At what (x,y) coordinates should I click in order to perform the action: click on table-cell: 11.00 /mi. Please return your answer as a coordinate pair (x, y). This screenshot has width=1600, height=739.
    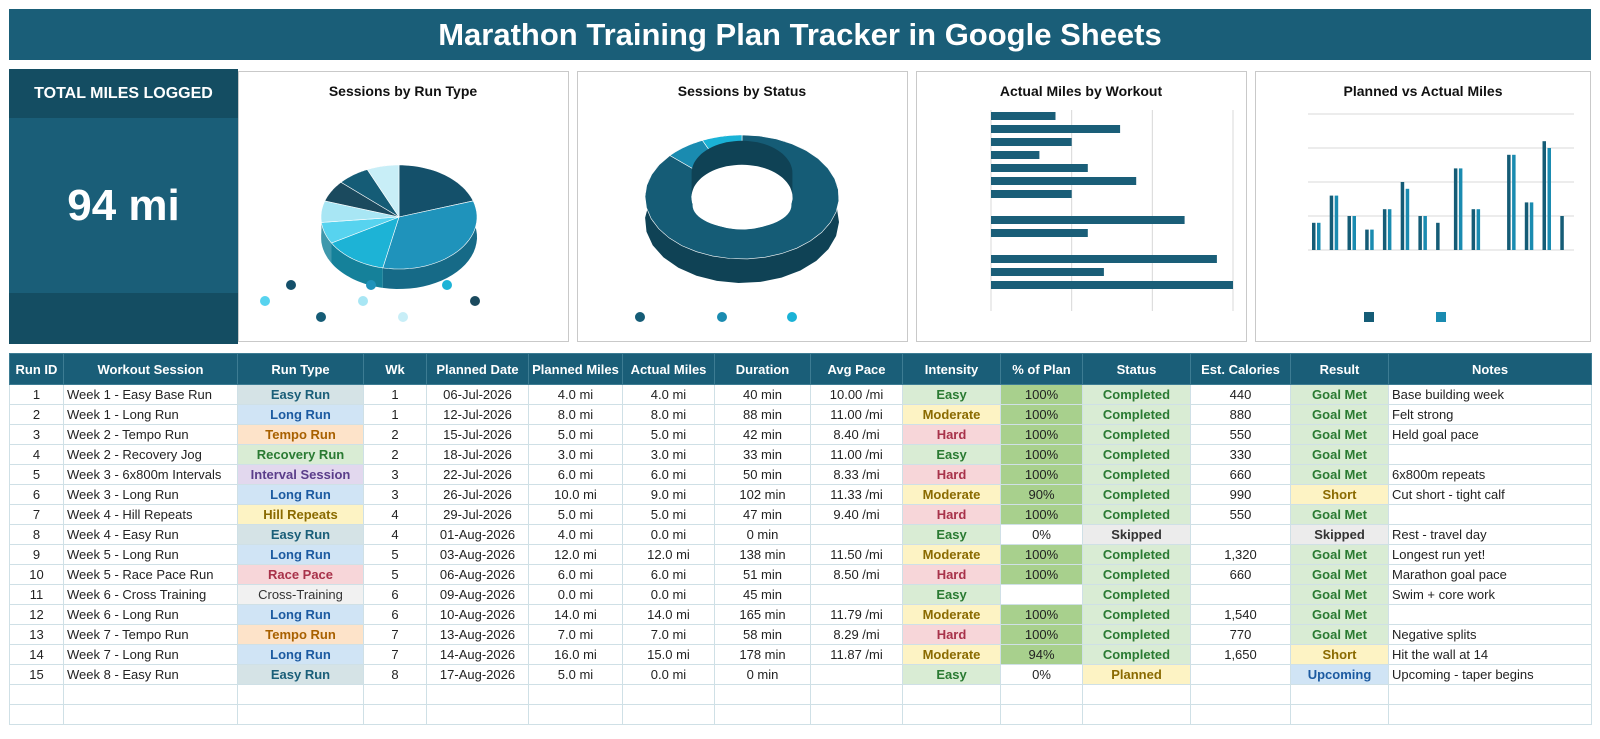
    Looking at the image, I should click on (856, 414).